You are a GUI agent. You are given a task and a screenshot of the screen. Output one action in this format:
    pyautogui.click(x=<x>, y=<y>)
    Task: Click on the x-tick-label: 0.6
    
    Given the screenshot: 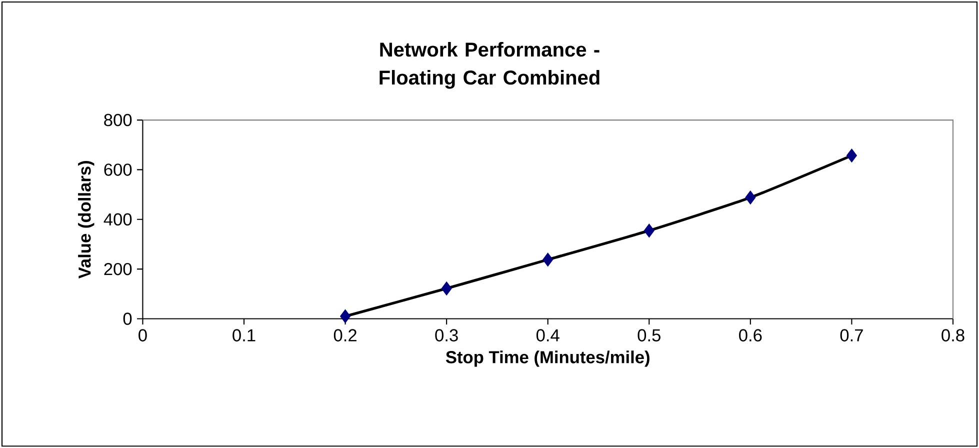 What is the action you would take?
    pyautogui.click(x=750, y=335)
    